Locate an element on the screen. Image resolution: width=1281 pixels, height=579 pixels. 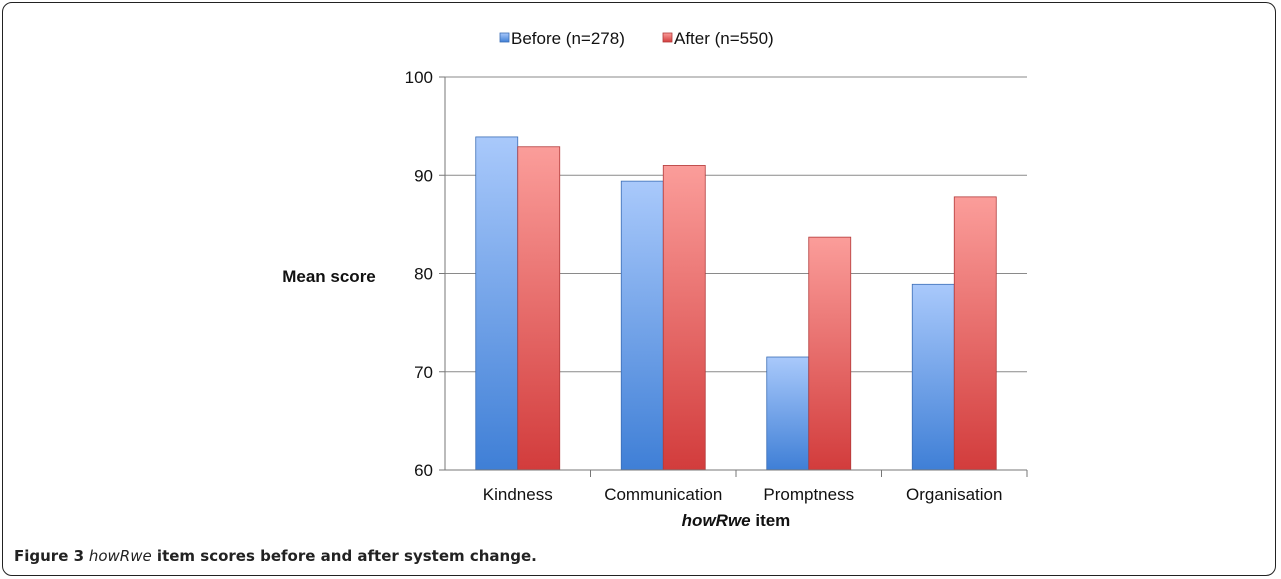
y-tick-label: 100 is located at coordinates (419, 77).